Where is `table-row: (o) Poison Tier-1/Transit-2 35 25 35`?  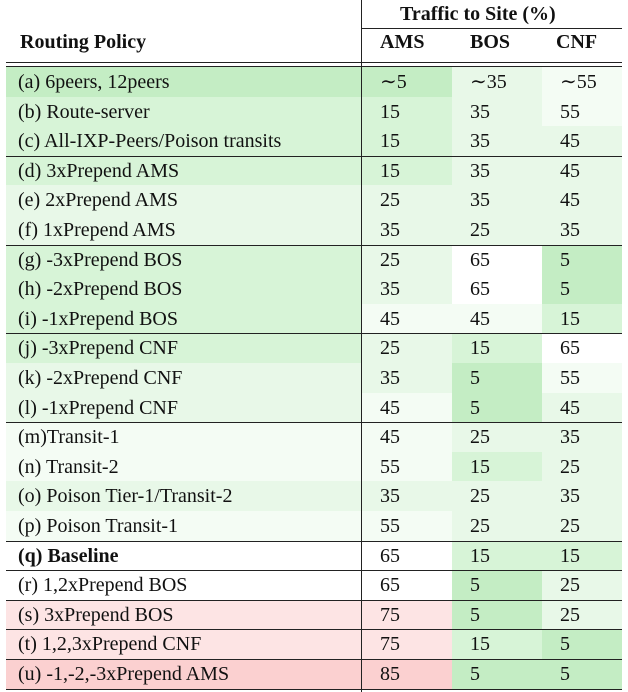
table-row: (o) Poison Tier-1/Transit-2 35 25 35 is located at coordinates (314, 496).